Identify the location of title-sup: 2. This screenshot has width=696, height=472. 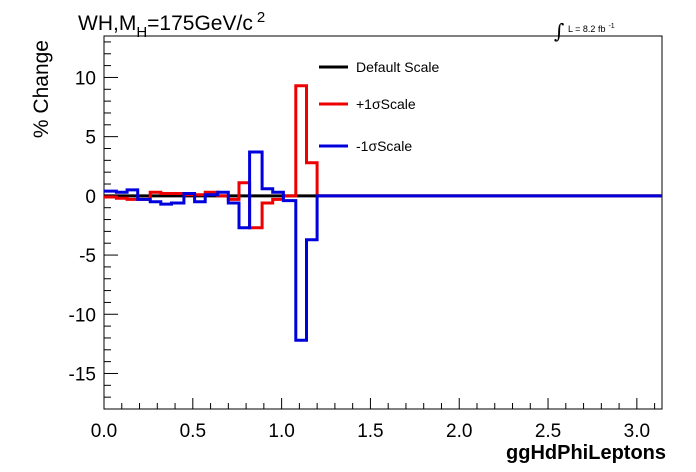
(261, 17).